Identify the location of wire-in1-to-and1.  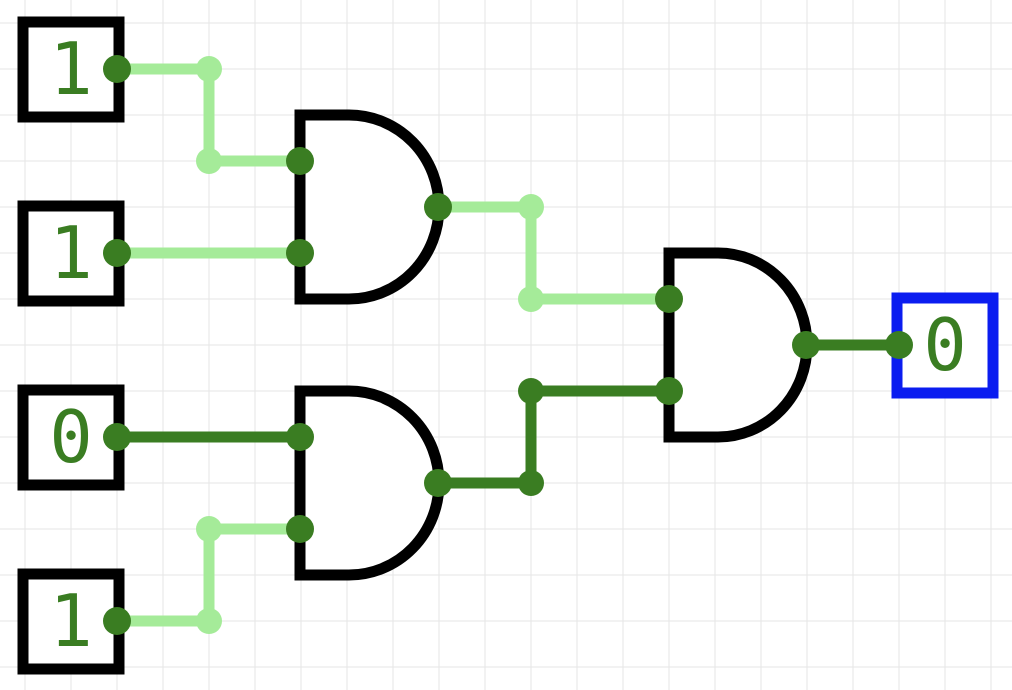
(208, 115).